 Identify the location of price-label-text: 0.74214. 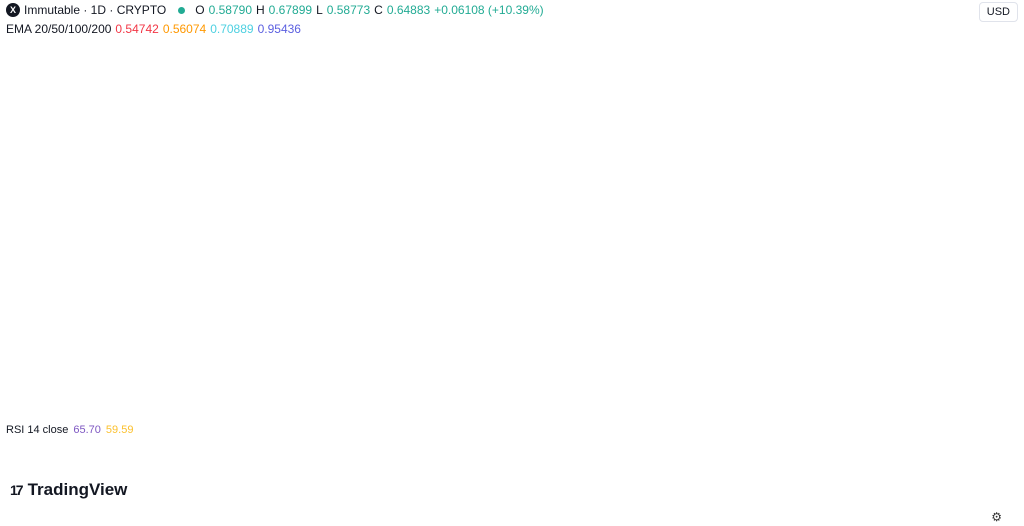
(972, 313).